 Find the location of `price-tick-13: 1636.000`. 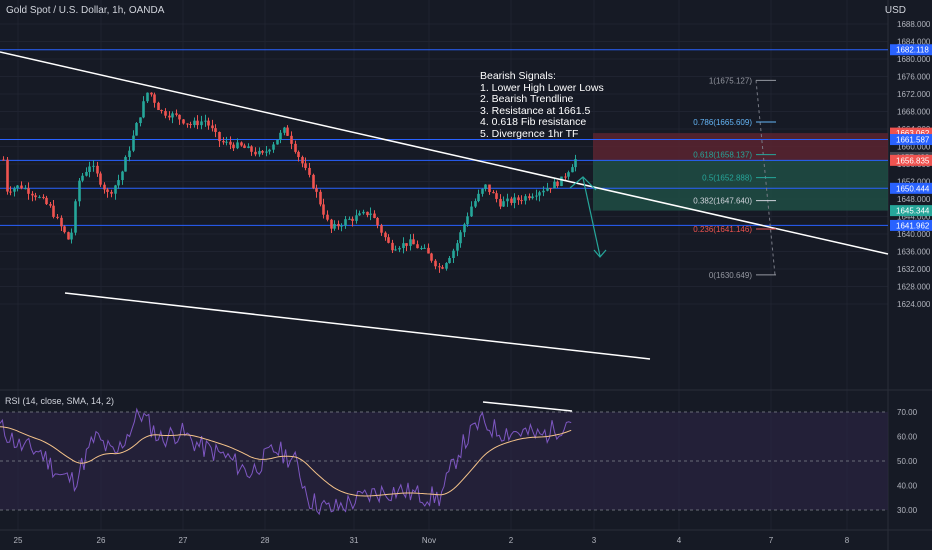

price-tick-13: 1636.000 is located at coordinates (914, 252).